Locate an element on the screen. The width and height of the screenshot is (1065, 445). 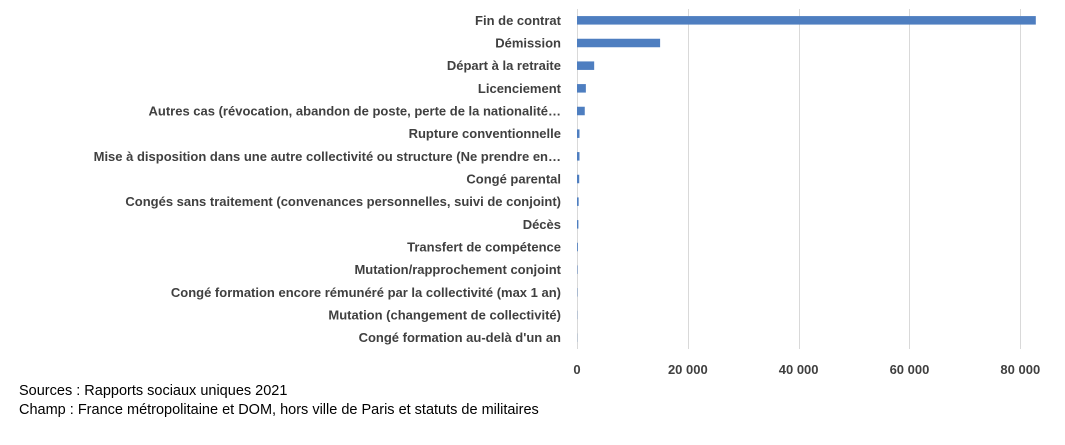
x-tick-label: 20 000 is located at coordinates (688, 369).